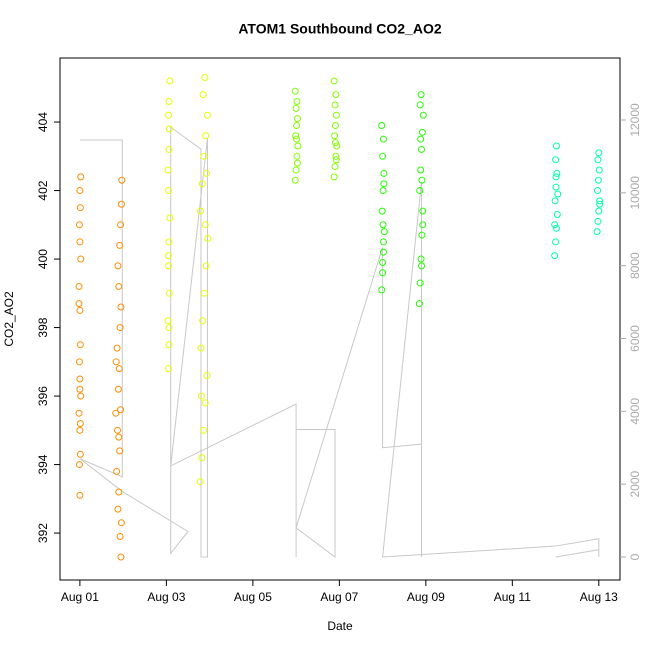  I want to click on y-tick-label: 396, so click(43, 396).